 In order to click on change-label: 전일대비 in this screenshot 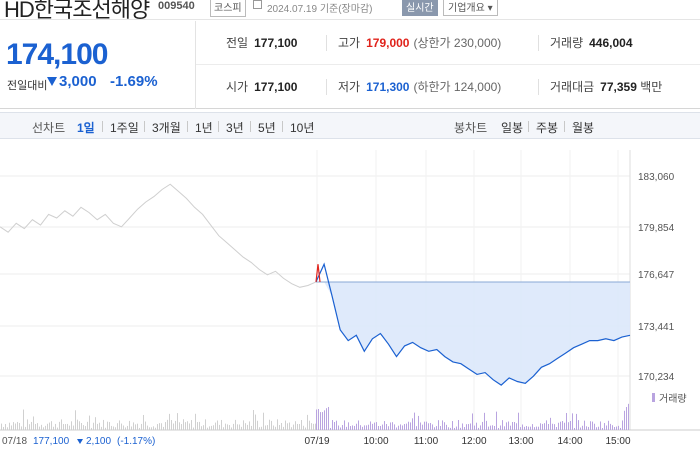, I will do `click(27, 86)`.